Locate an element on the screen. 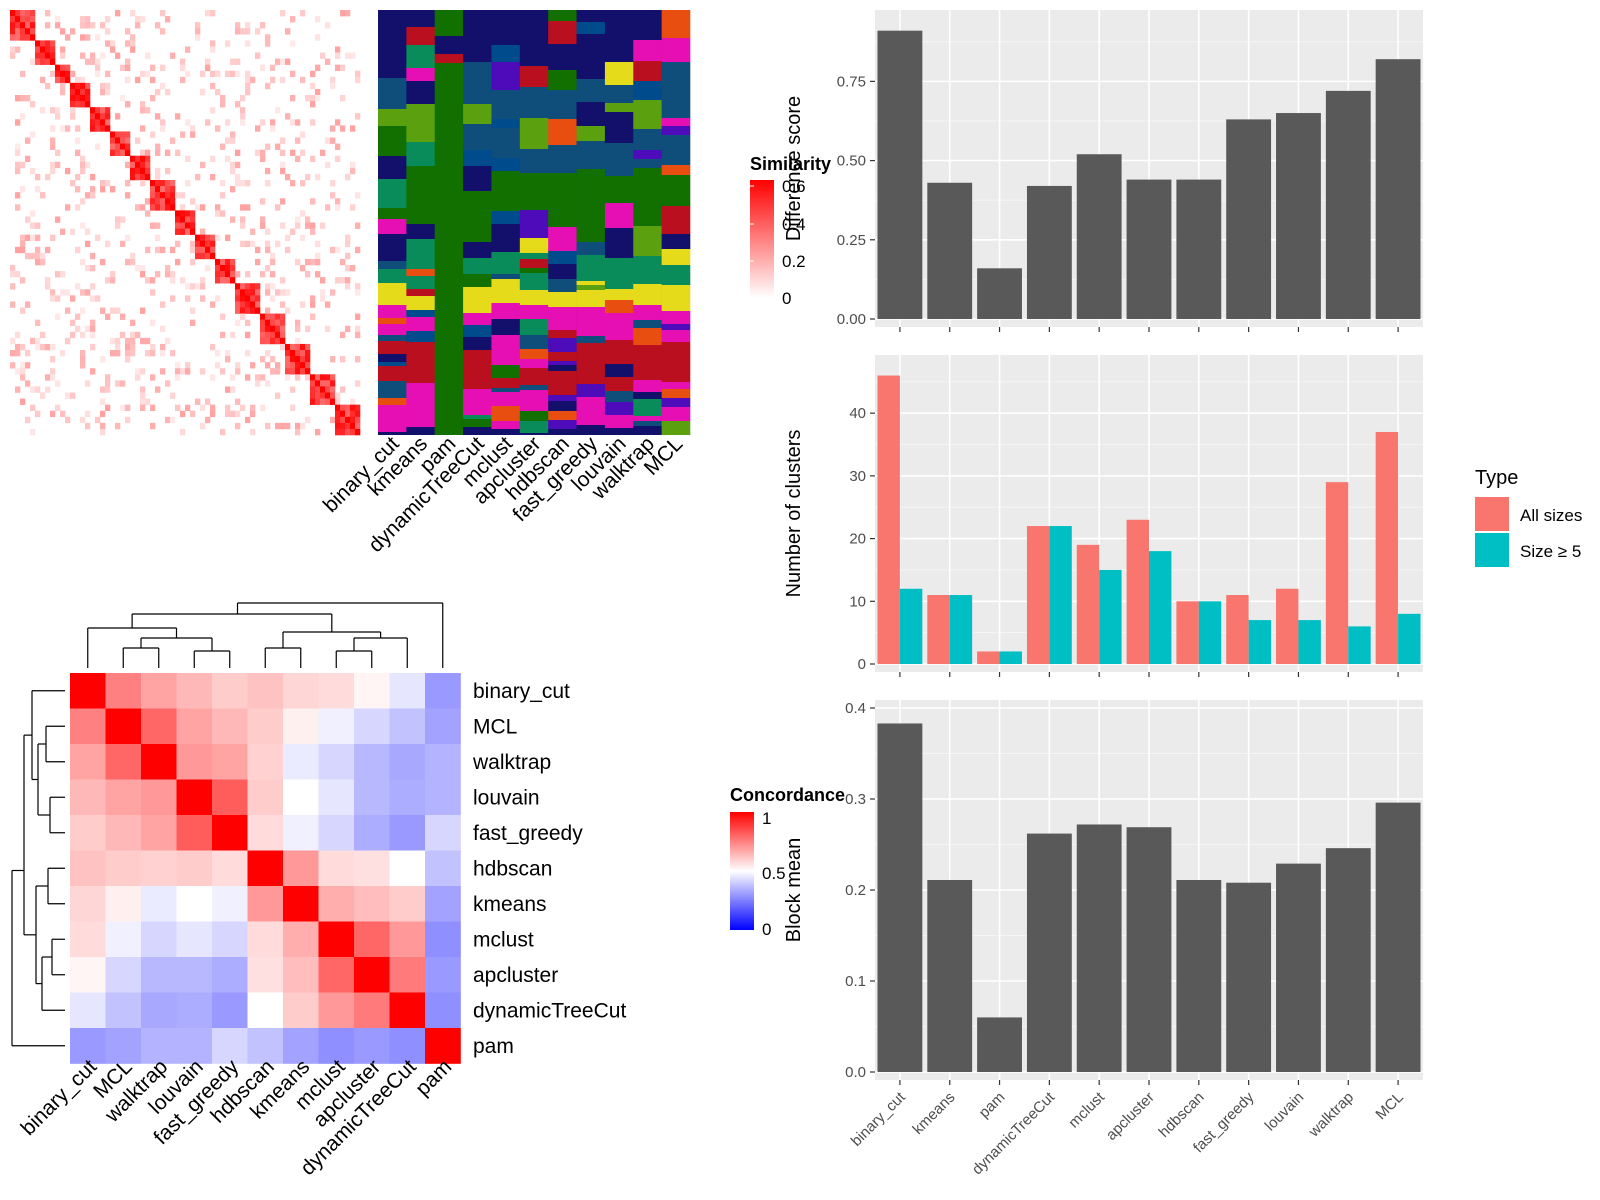 Image resolution: width=1600 pixels, height=1200 pixels. type-legend-key is located at coordinates (1492, 514).